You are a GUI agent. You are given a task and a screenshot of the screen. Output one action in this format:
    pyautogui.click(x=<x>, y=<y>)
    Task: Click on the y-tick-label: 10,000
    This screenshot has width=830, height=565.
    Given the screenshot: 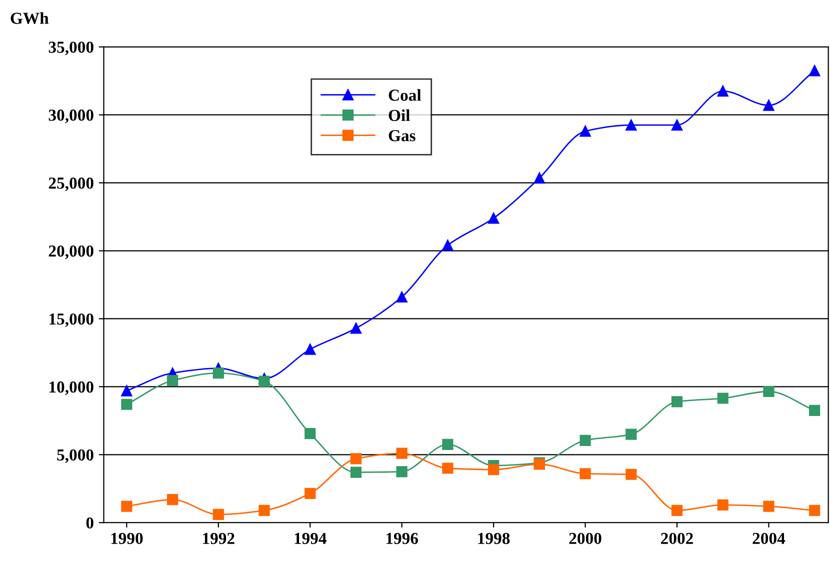 What is the action you would take?
    pyautogui.click(x=72, y=388)
    